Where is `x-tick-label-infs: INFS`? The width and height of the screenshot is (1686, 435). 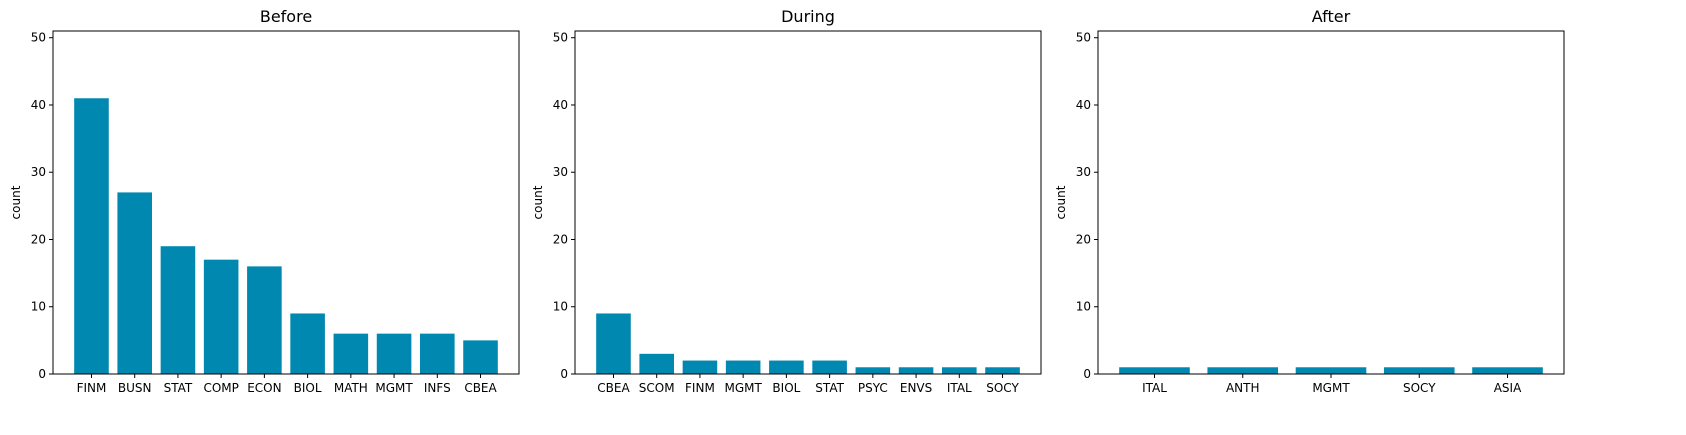
x-tick-label-infs: INFS is located at coordinates (437, 388).